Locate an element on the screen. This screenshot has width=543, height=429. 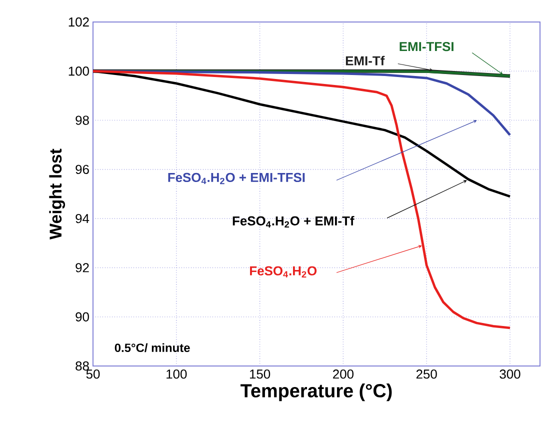
y-tick-label: 88 is located at coordinates (82, 366).